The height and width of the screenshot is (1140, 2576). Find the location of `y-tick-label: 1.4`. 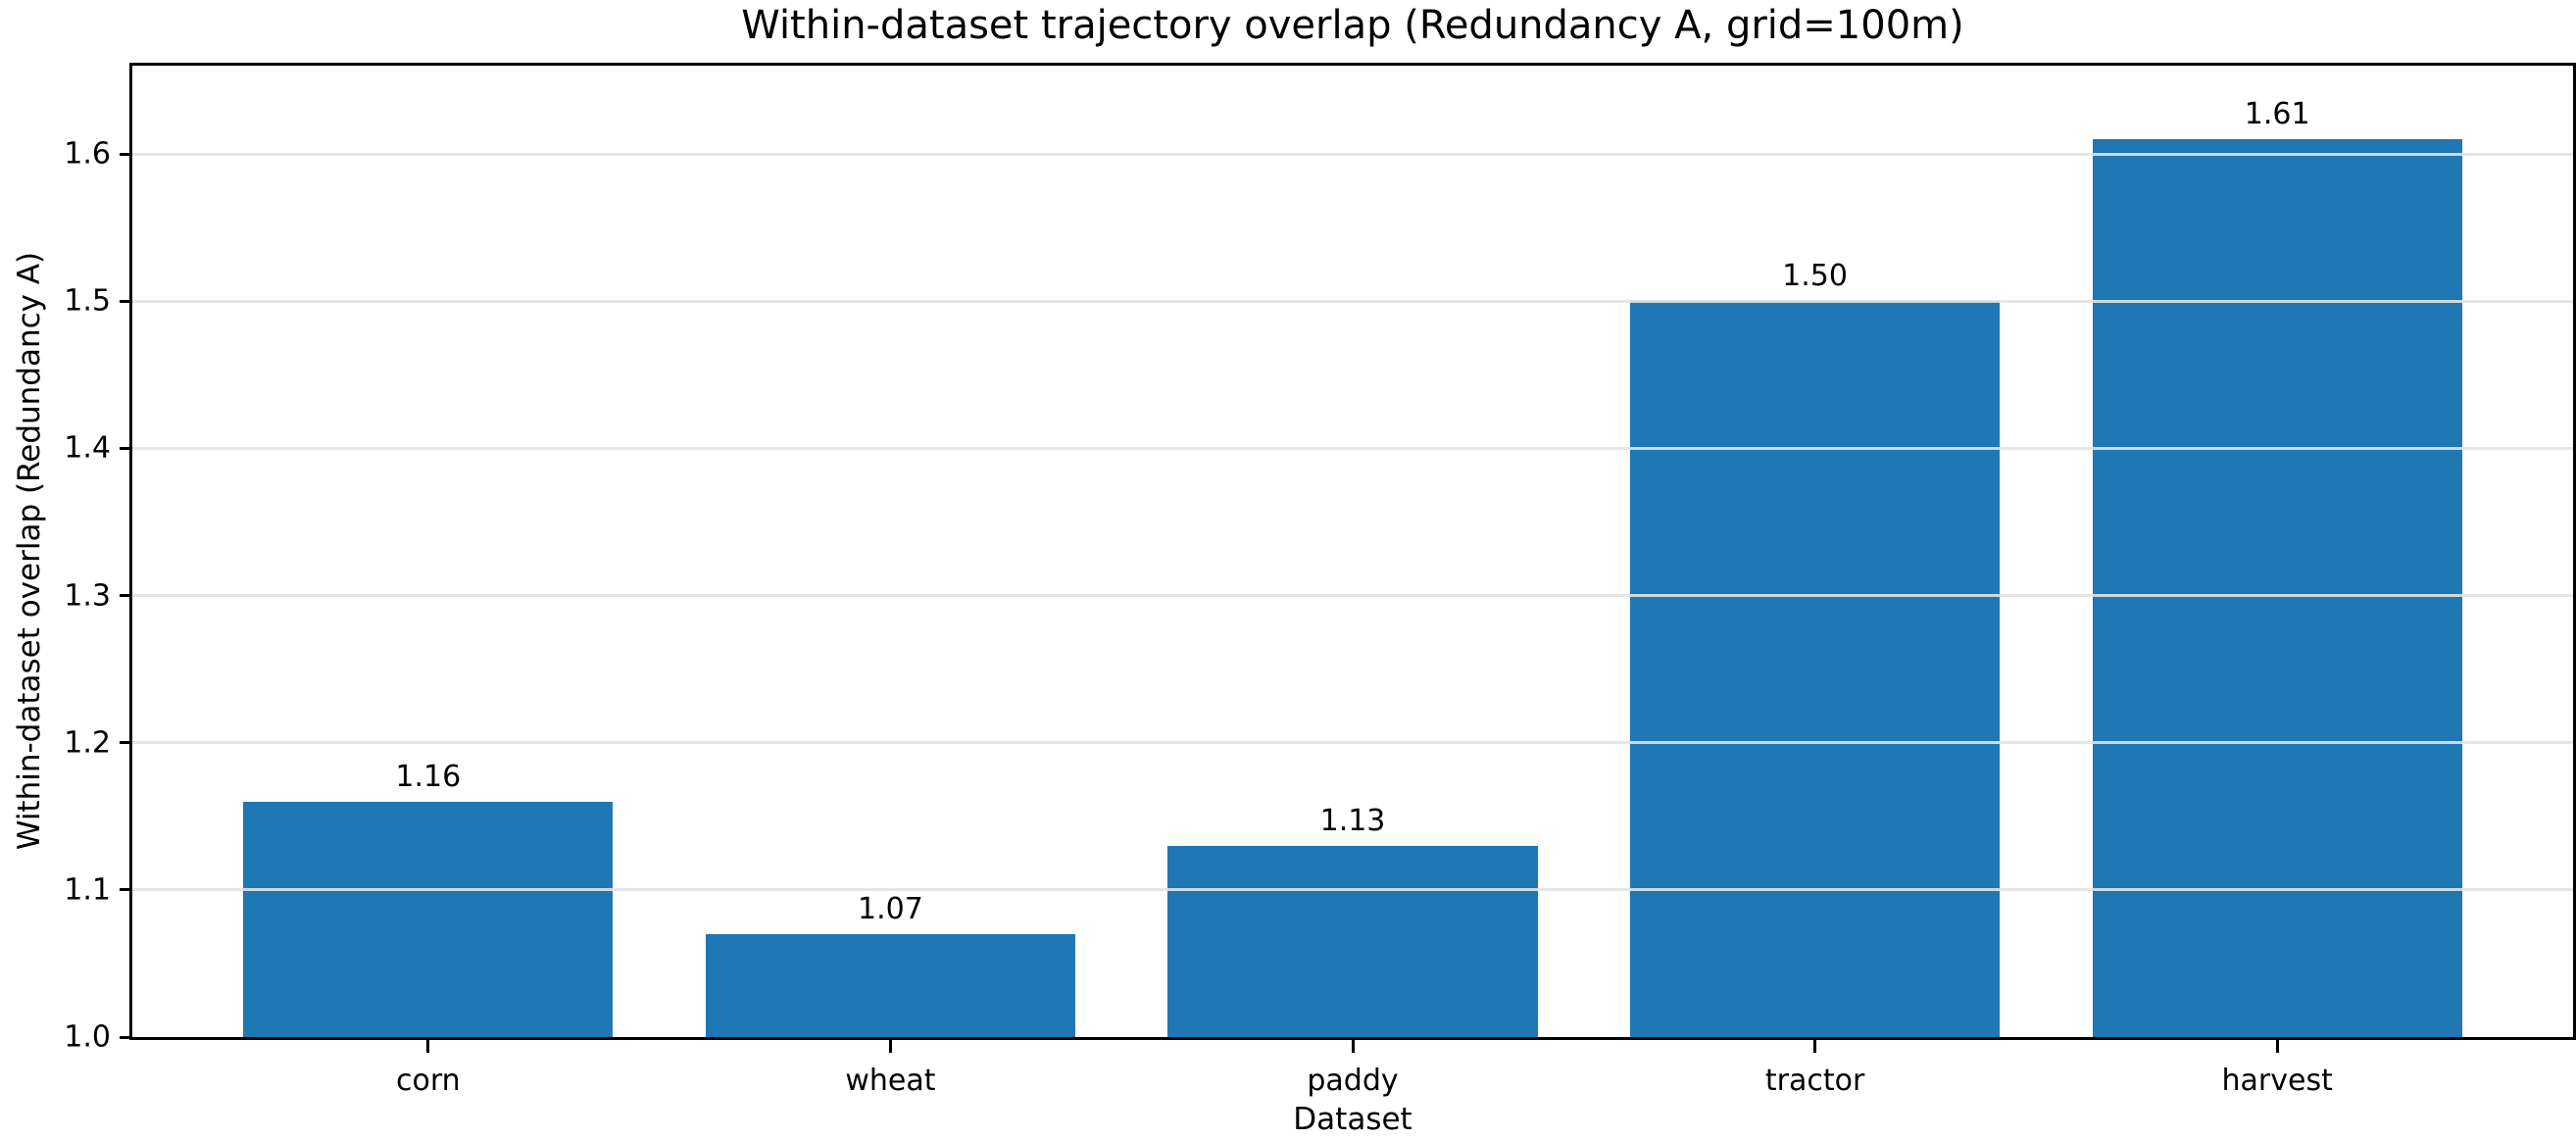

y-tick-label: 1.4 is located at coordinates (87, 448).